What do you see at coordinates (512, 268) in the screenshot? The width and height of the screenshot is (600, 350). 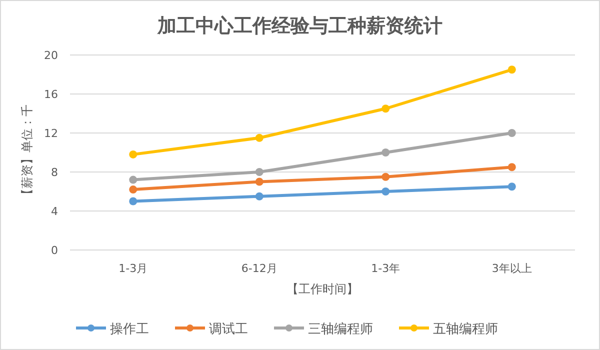 I see `x-tick-label: 3年以上` at bounding box center [512, 268].